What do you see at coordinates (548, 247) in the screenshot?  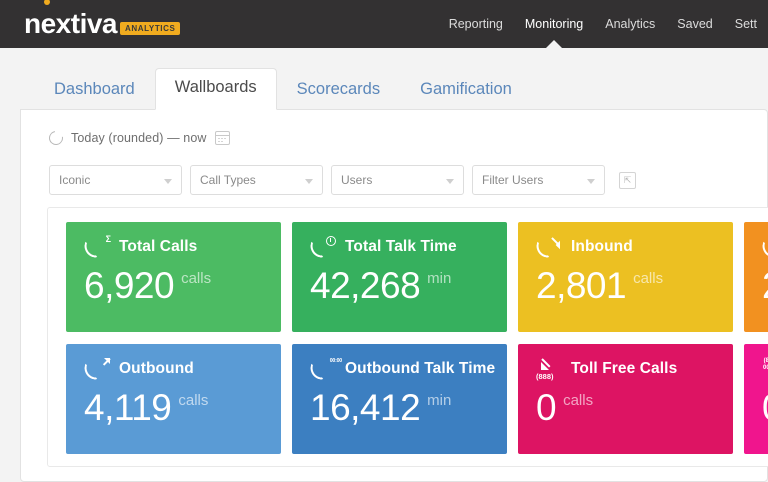 I see `phone-inbound-icon` at bounding box center [548, 247].